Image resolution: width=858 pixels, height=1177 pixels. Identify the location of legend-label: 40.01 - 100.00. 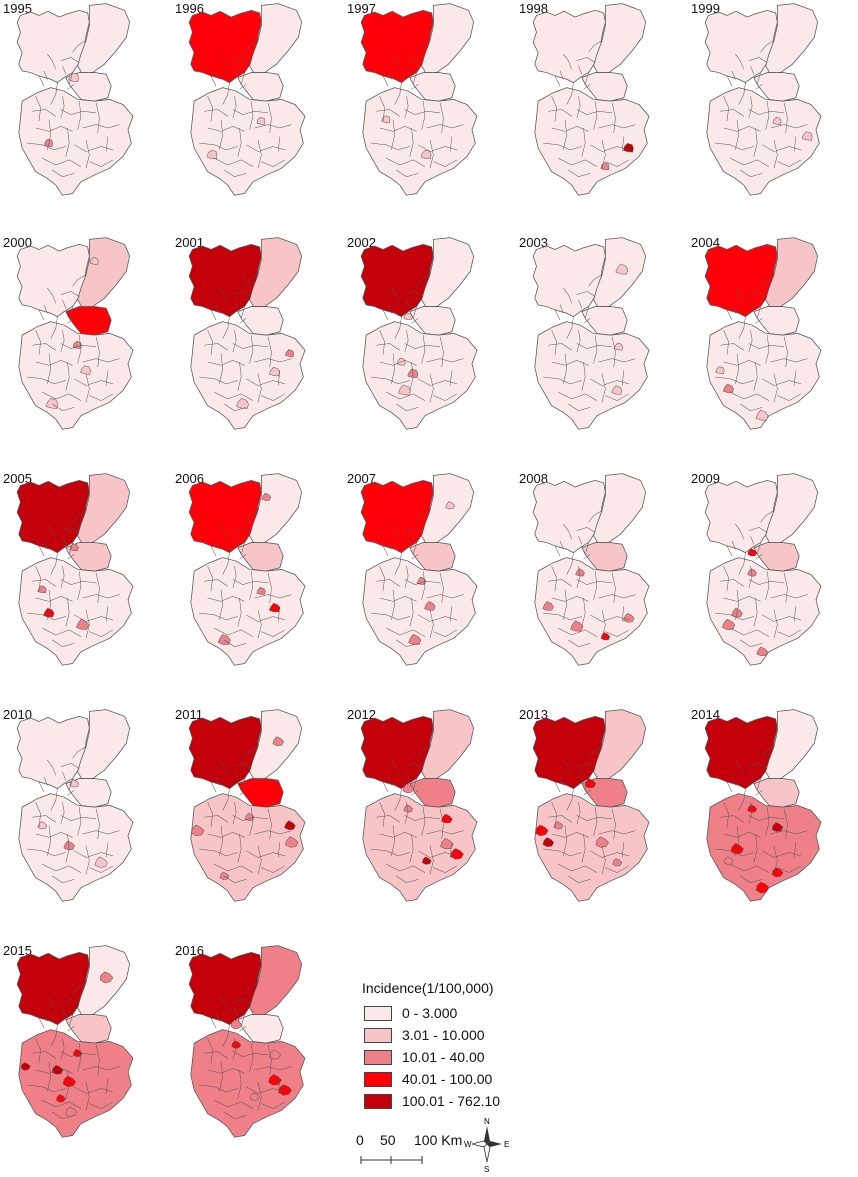
(447, 1079).